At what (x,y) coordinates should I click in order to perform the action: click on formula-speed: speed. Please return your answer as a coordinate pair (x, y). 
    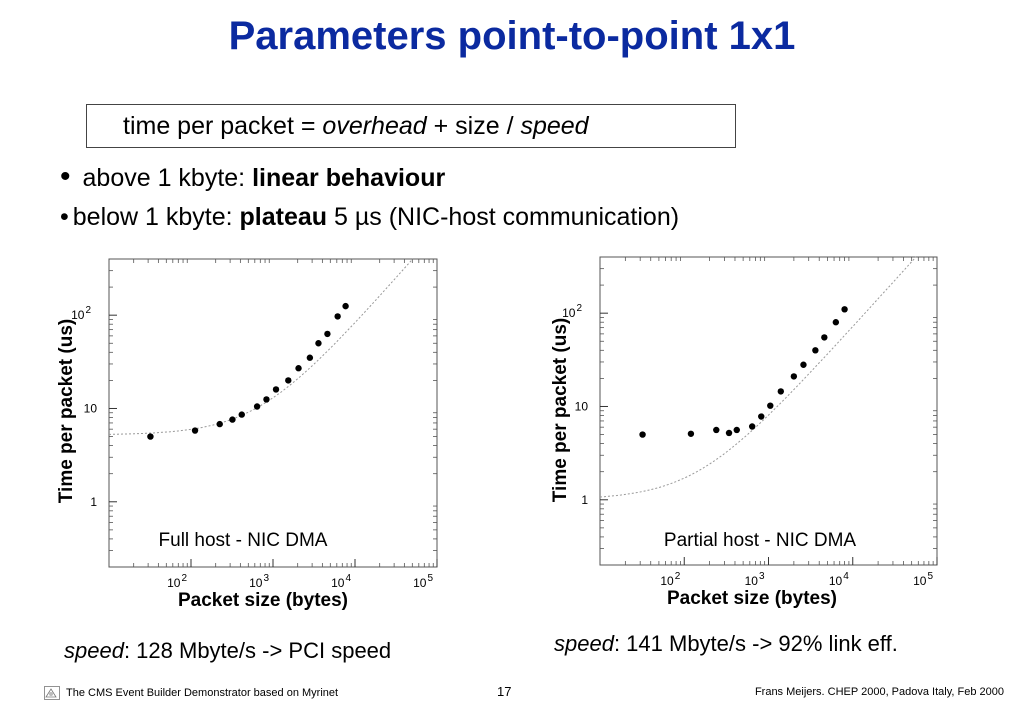
    Looking at the image, I should click on (554, 126).